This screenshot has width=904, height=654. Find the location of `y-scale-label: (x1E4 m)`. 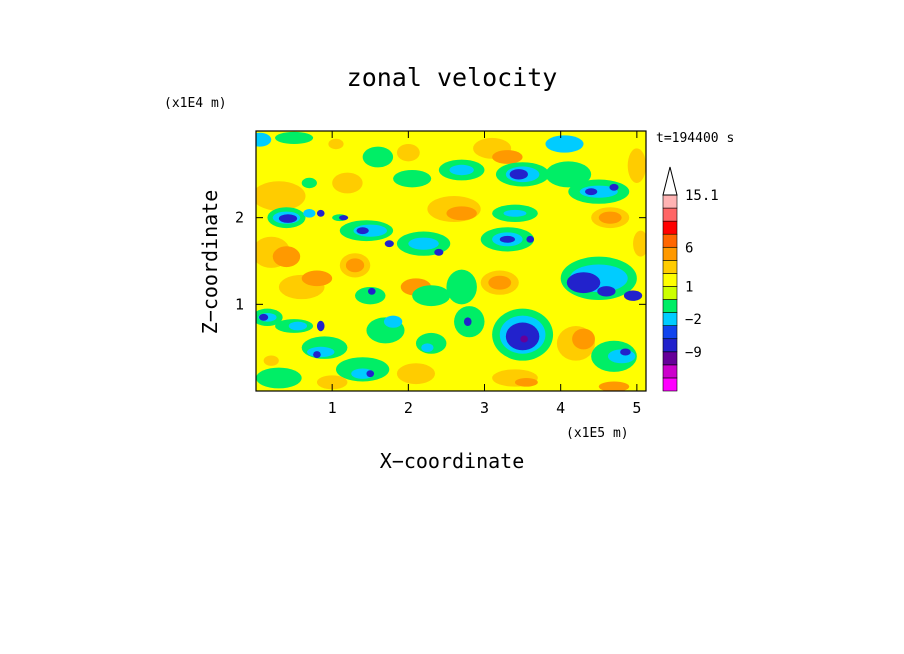

y-scale-label: (x1E4 m) is located at coordinates (195, 103).